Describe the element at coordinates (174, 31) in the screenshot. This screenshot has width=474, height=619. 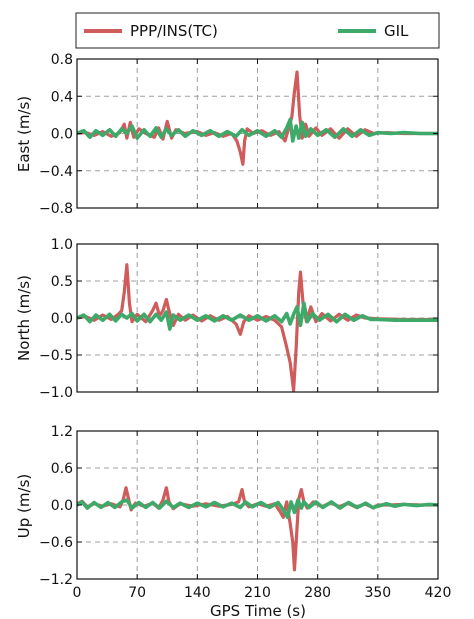
I see `legend-label-ppp-ins-tc: PPP/INS(TC)` at that location.